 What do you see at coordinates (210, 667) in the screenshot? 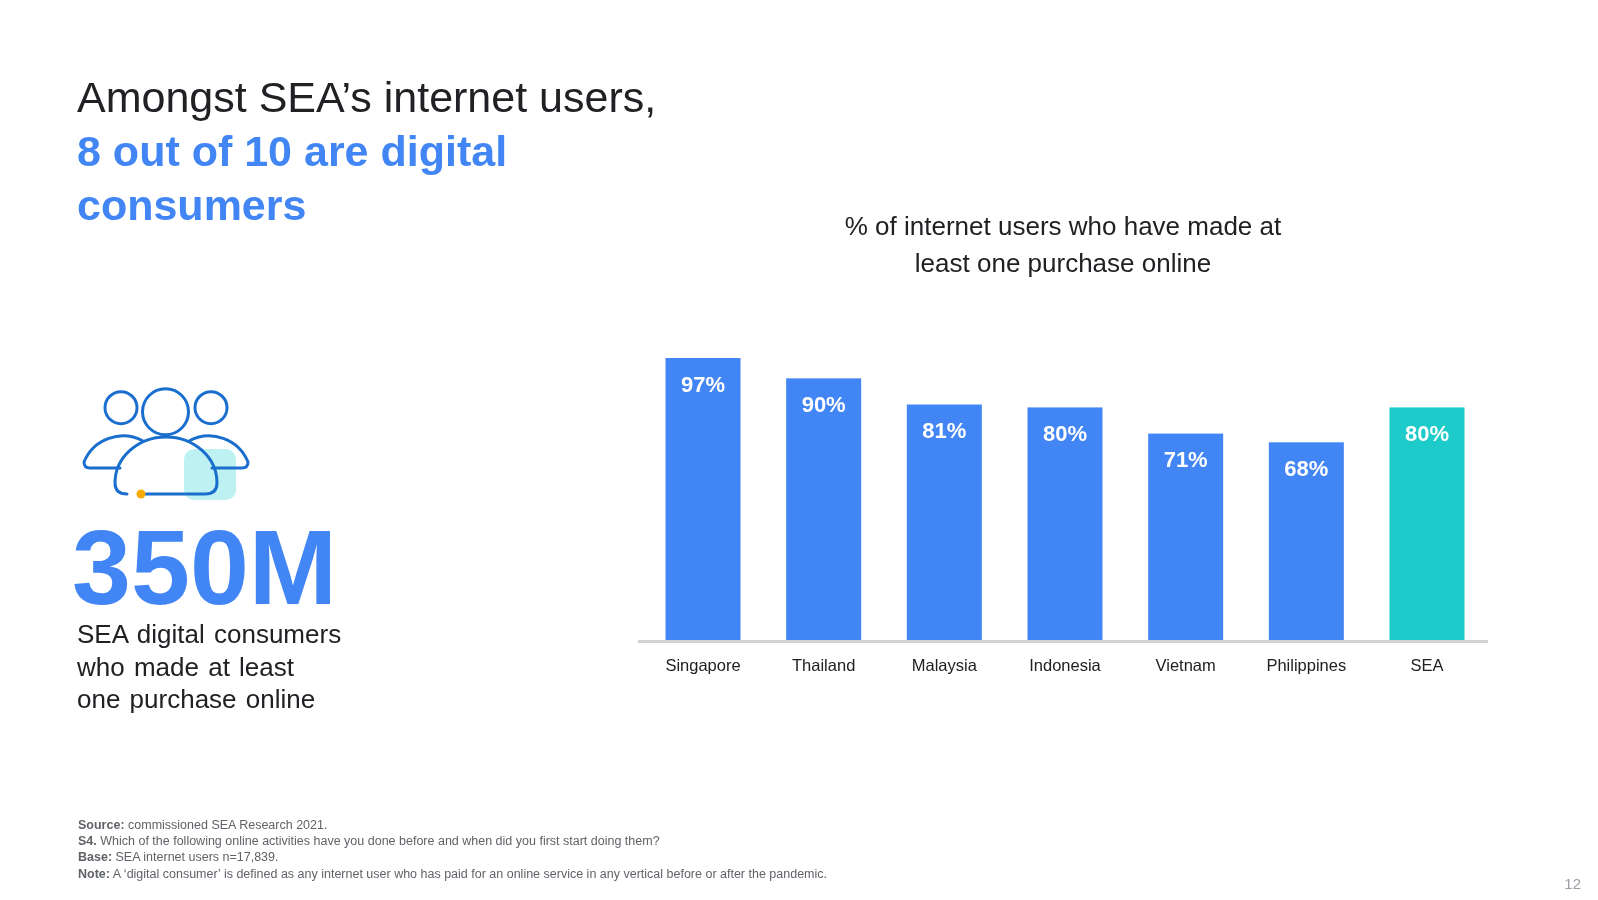
I see `text: SEA digital consumers who made at least one purchase online` at bounding box center [210, 667].